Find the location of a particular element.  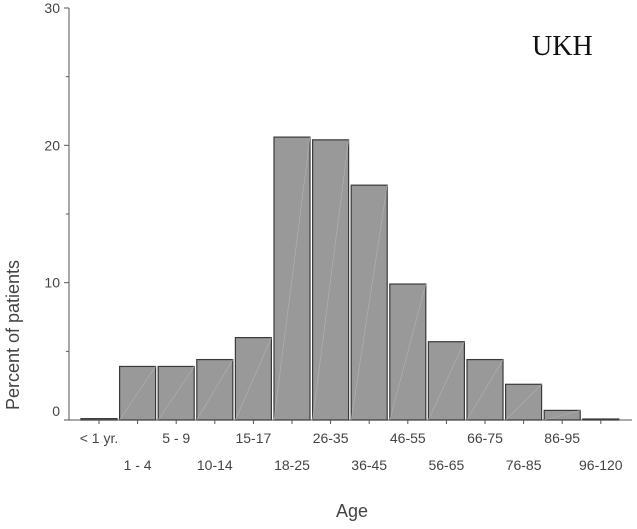

x-tick-label: 18-25 is located at coordinates (292, 465).